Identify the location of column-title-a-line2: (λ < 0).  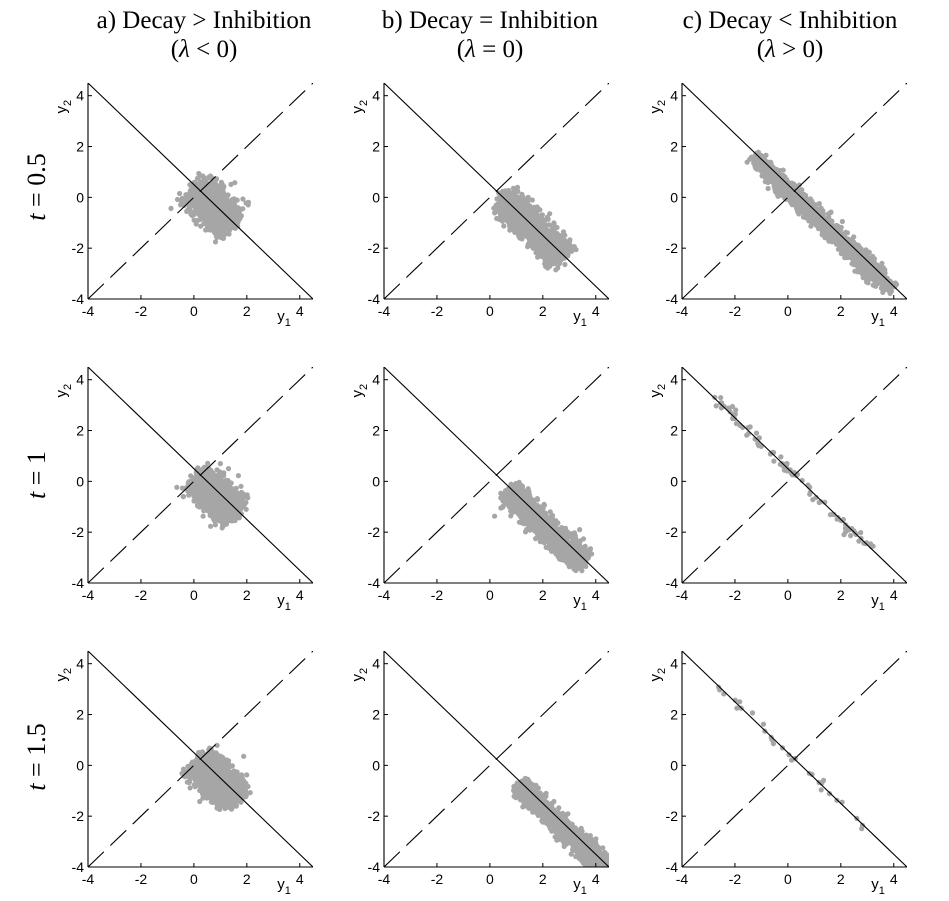
(204, 49).